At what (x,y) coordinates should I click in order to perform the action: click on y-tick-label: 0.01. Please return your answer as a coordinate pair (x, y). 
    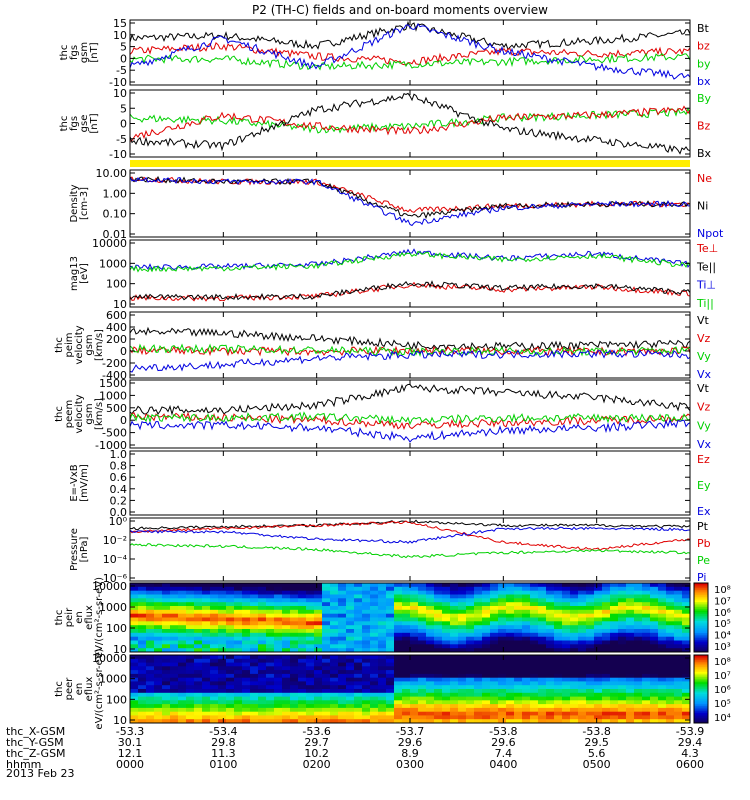
    Looking at the image, I should click on (115, 234).